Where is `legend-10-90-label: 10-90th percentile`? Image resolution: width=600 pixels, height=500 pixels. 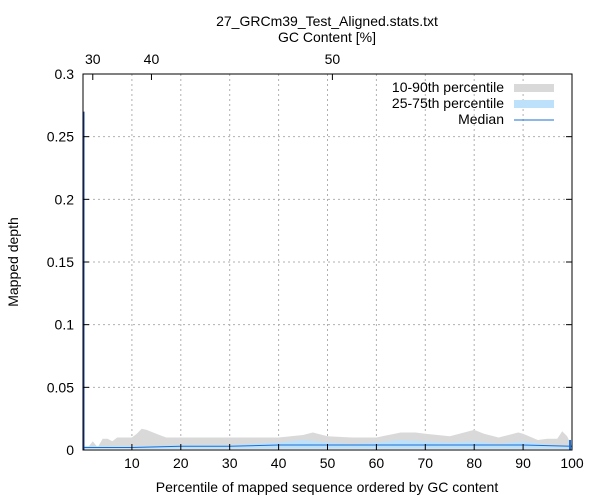
legend-10-90-label: 10-90th percentile is located at coordinates (448, 87).